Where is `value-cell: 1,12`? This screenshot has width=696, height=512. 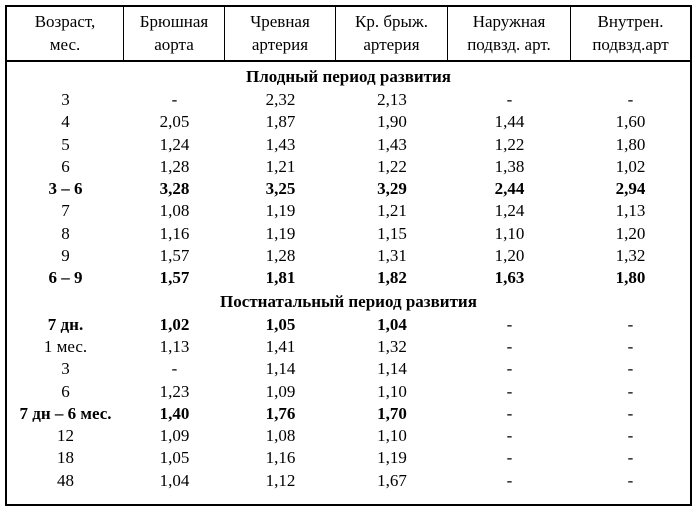 value-cell: 1,12 is located at coordinates (280, 480).